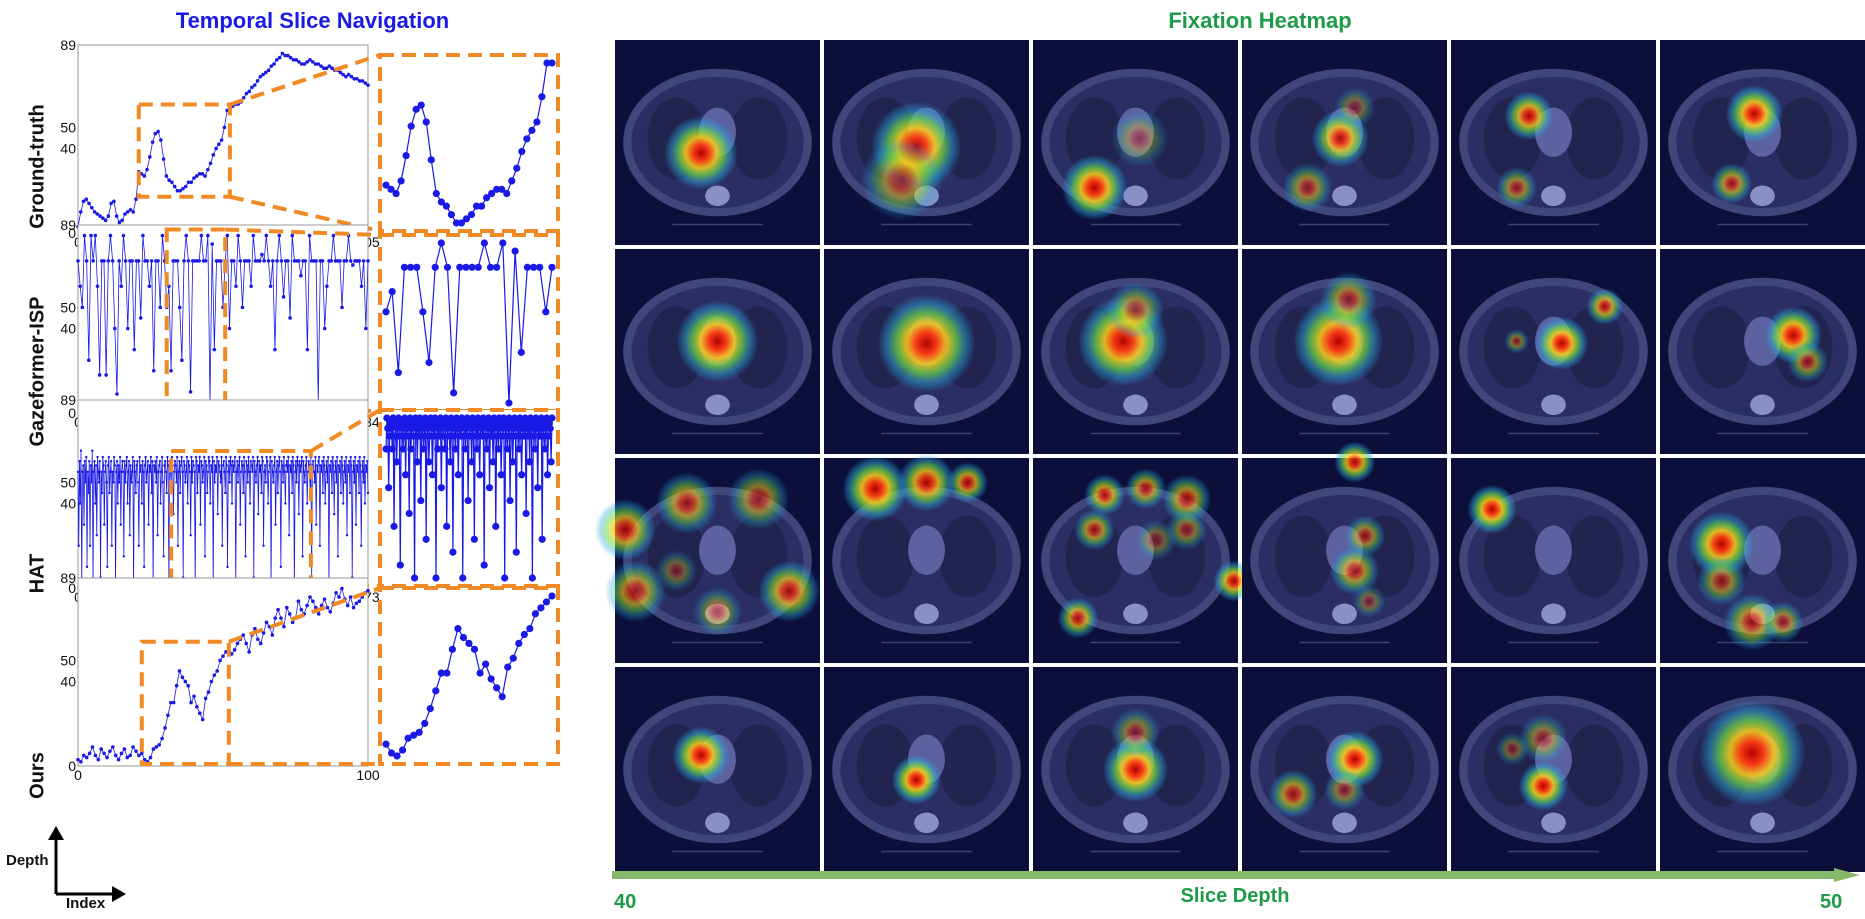  I want to click on ct-spine, so click(1135, 823).